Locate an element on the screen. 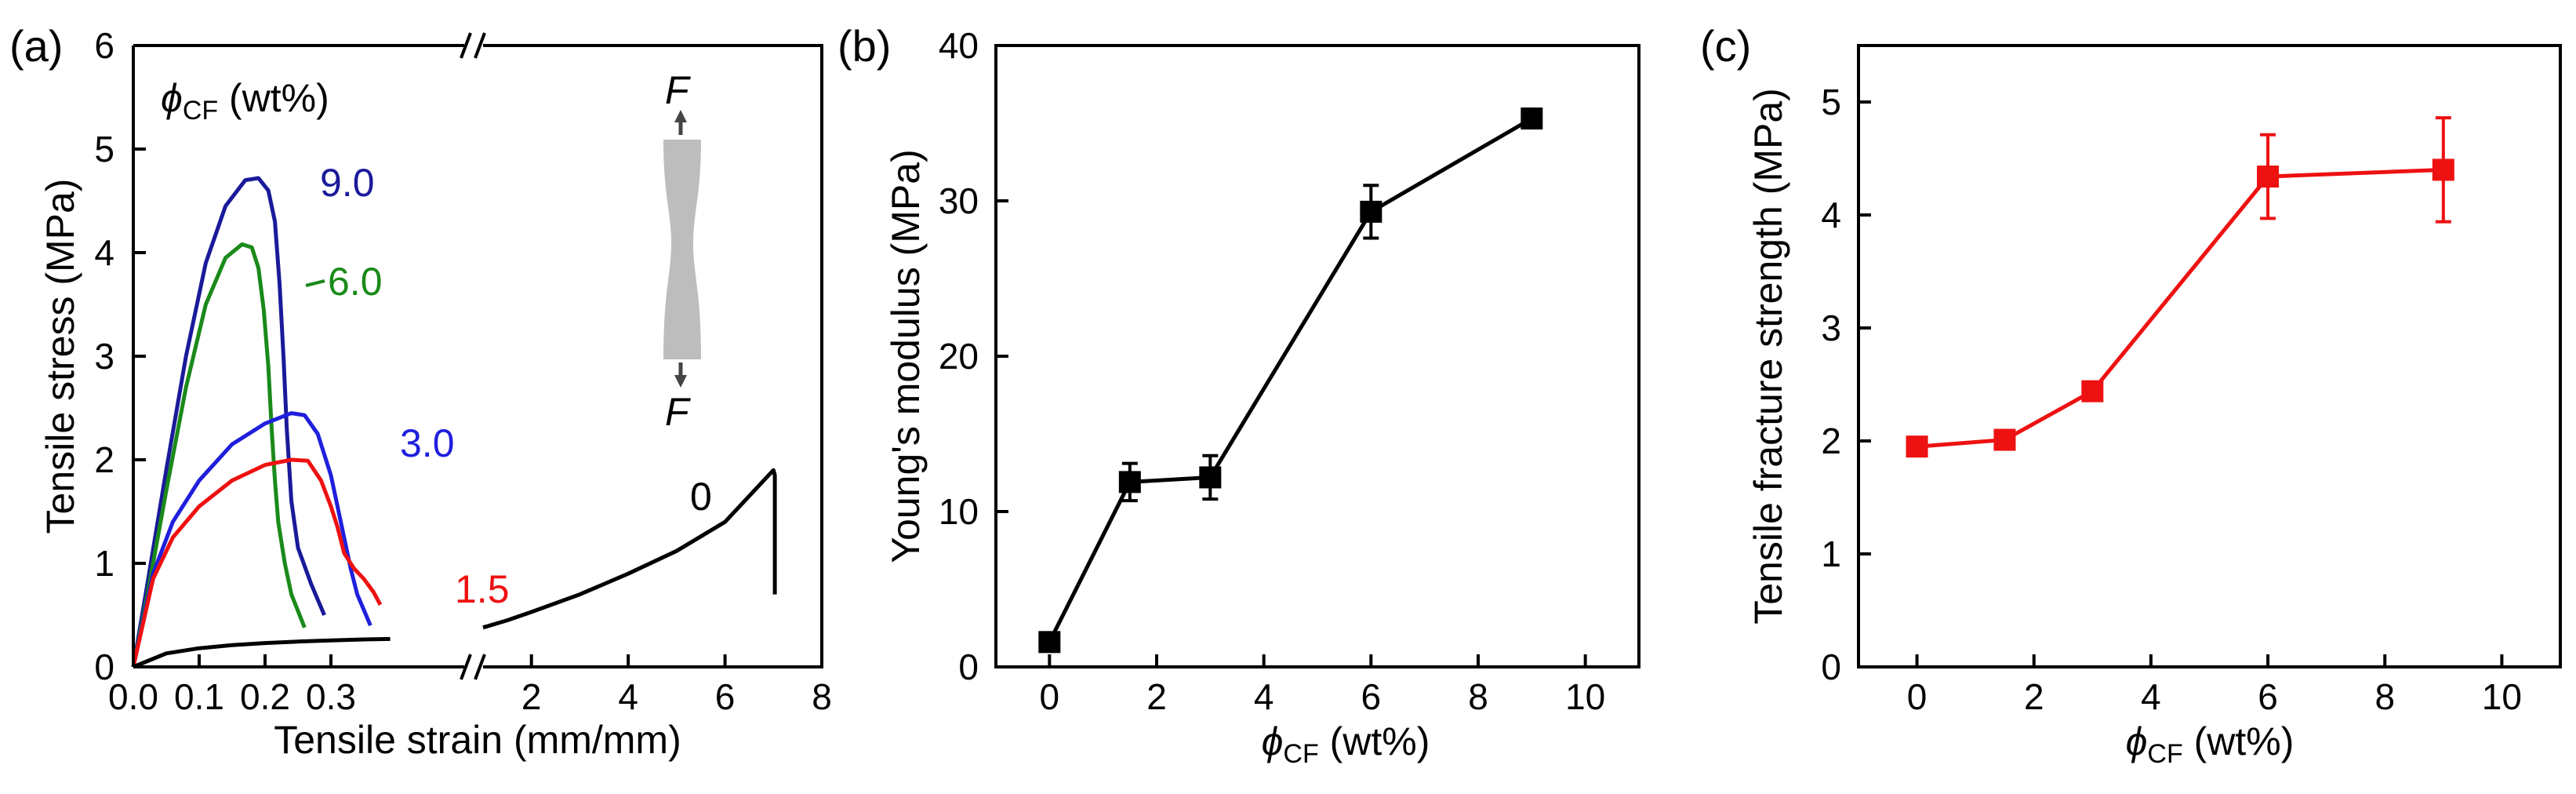 The height and width of the screenshot is (794, 2576). panel-a-legend-title: ϕCF (wt%) is located at coordinates (245, 101).